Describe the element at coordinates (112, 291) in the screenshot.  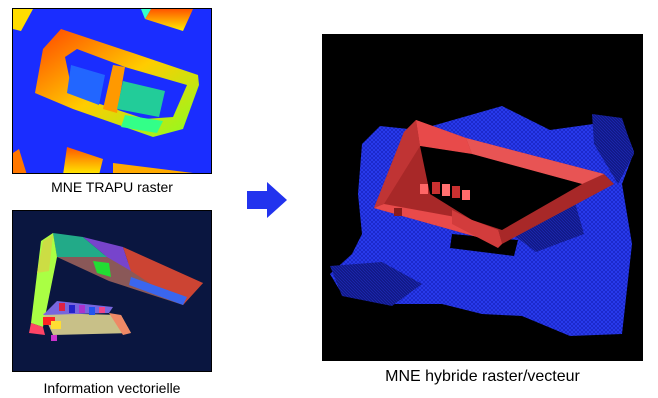
I see `vector-info-image` at that location.